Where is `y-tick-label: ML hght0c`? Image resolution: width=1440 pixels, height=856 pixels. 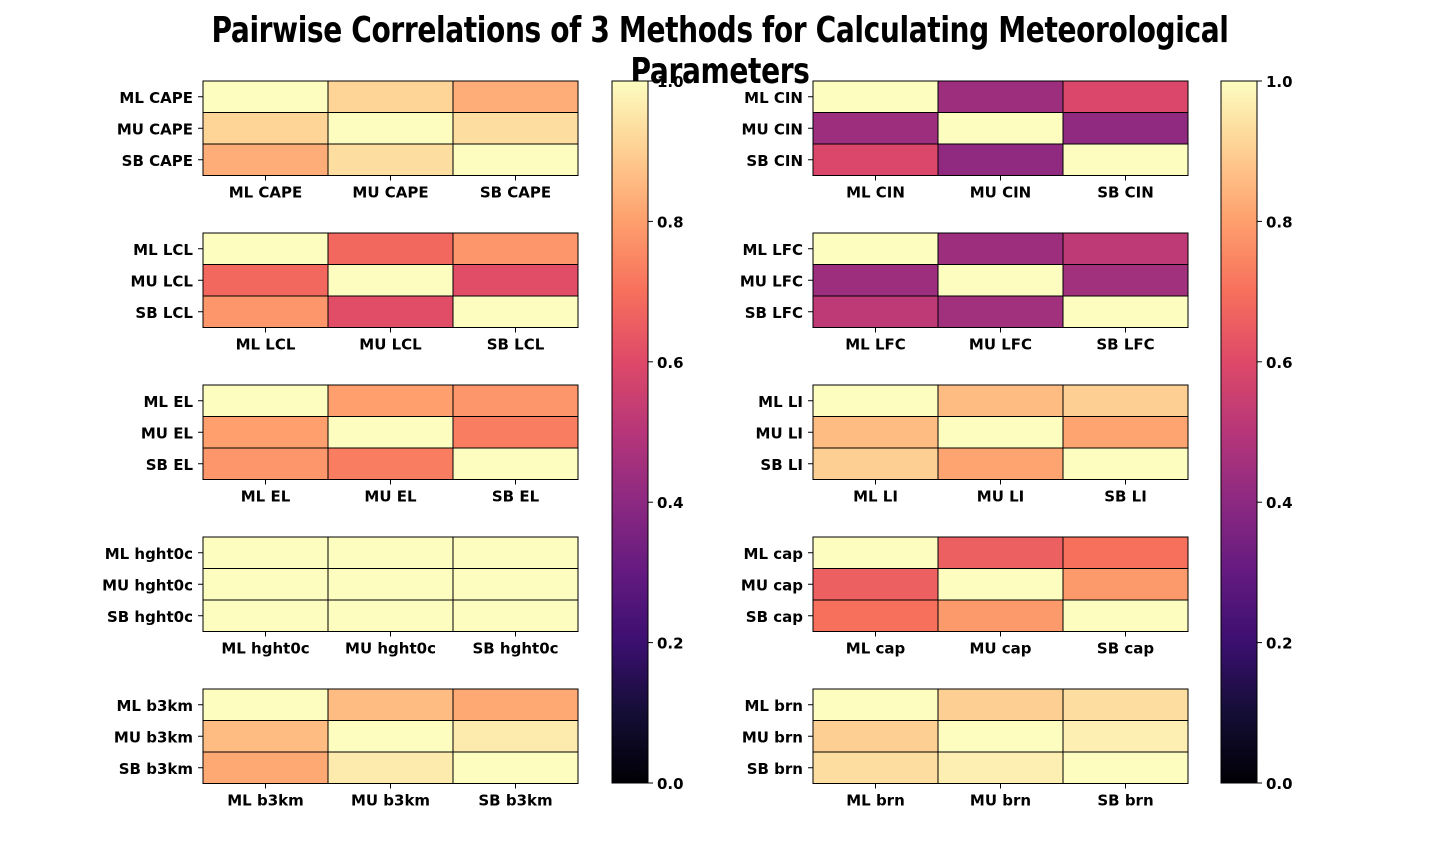 y-tick-label: ML hght0c is located at coordinates (149, 554).